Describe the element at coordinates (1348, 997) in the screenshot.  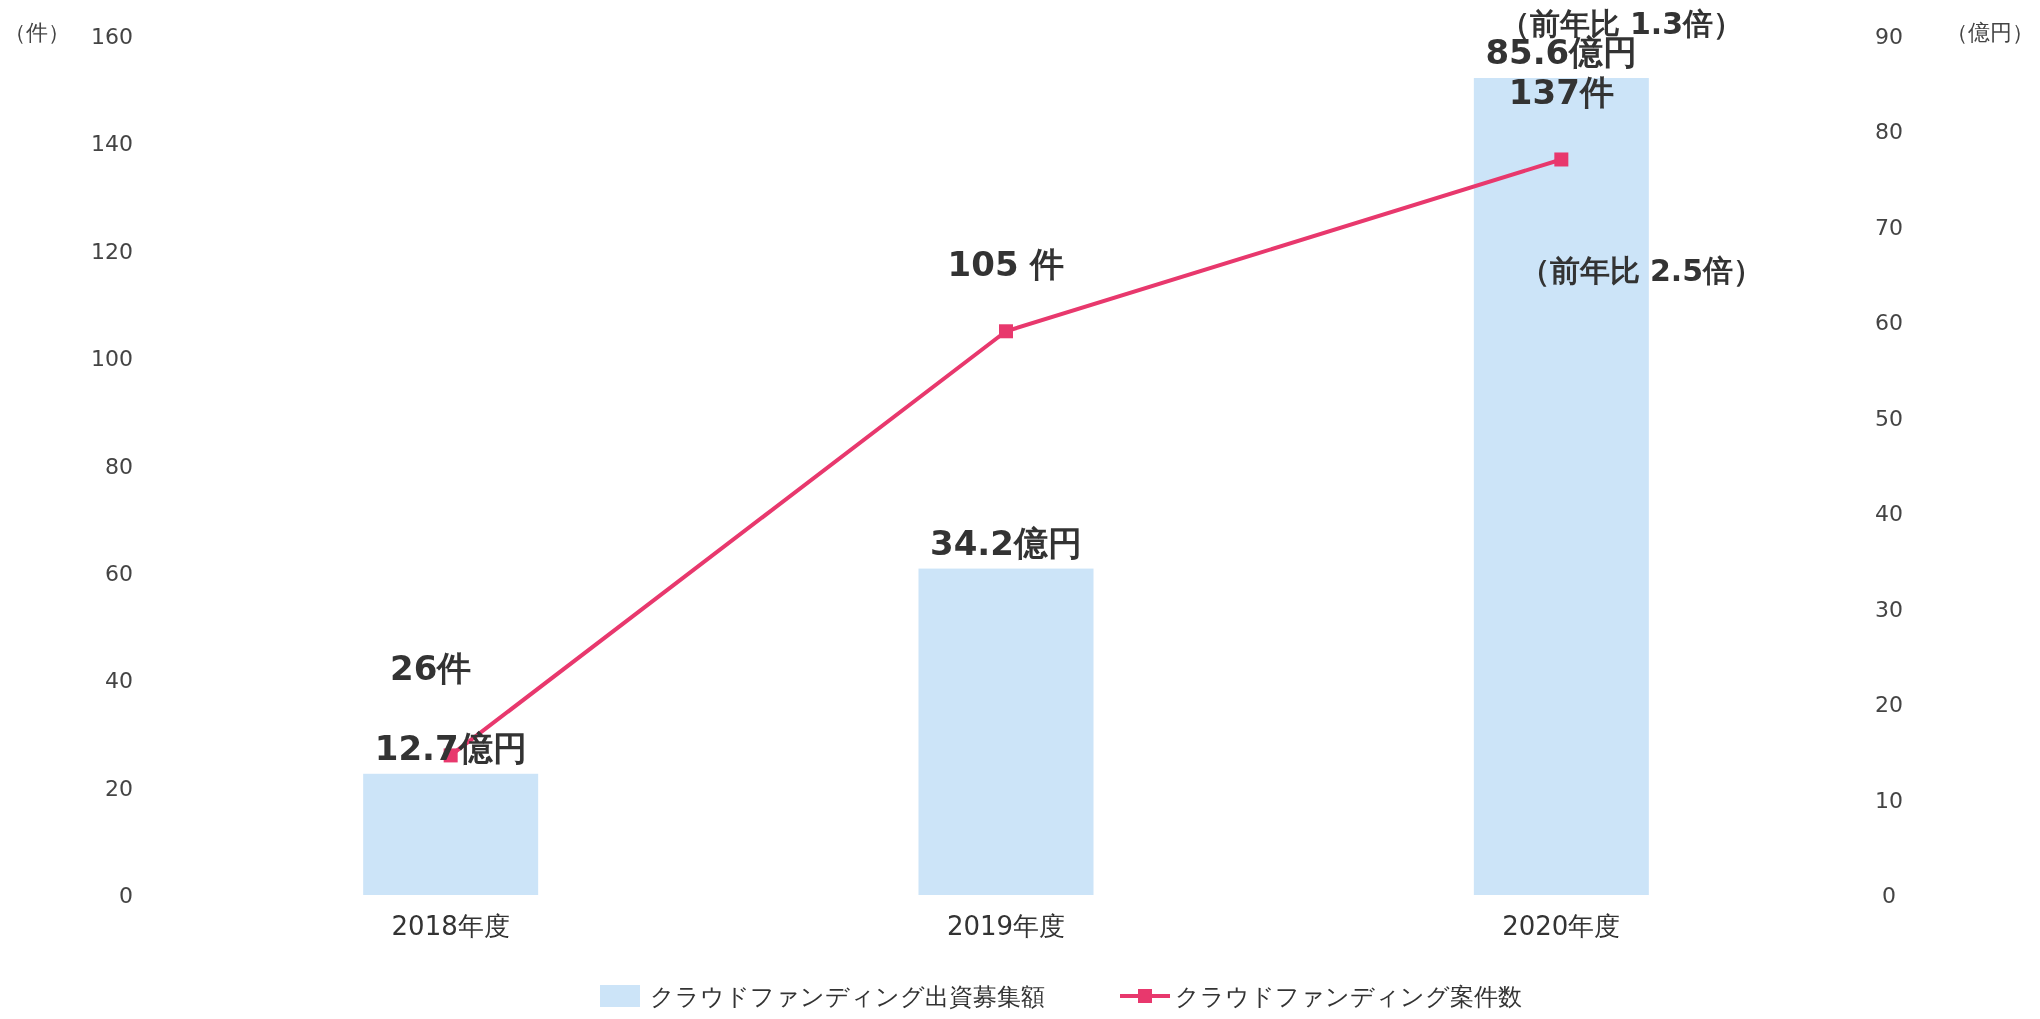
I see `legend-label: クラウドファンディング案件数` at that location.